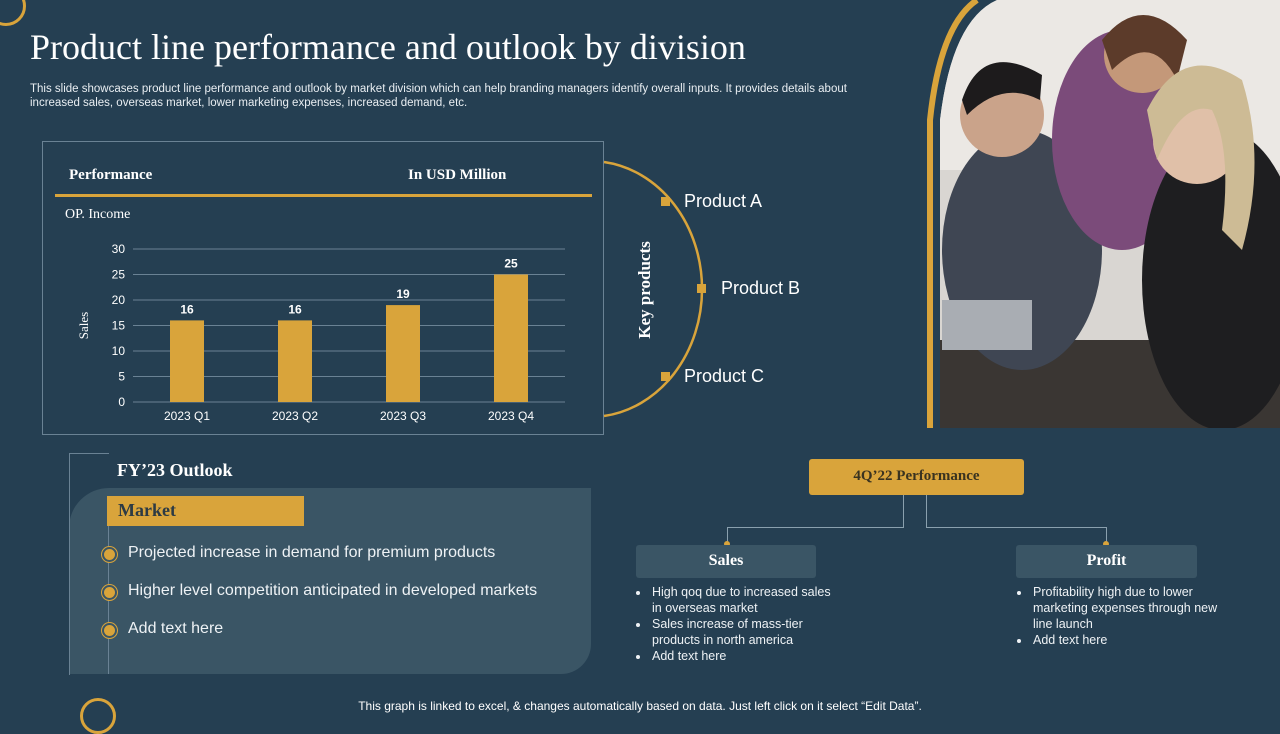 This screenshot has height=734, width=1280. Describe the element at coordinates (205, 511) in the screenshot. I see `market-banner` at that location.